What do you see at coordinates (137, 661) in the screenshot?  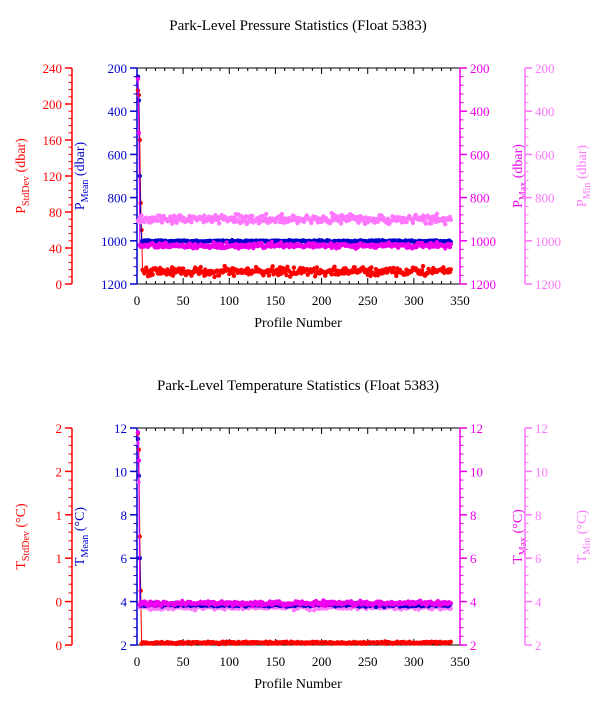 I see `temperature-x-tick-label: 0` at bounding box center [137, 661].